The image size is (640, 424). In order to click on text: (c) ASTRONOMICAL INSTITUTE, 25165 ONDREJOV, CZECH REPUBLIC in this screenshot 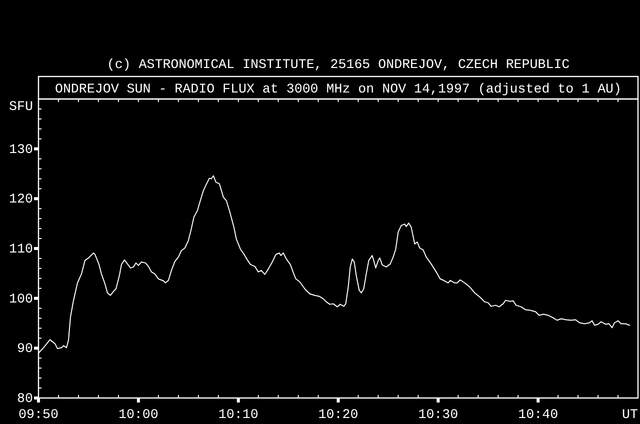, I will do `click(338, 64)`.